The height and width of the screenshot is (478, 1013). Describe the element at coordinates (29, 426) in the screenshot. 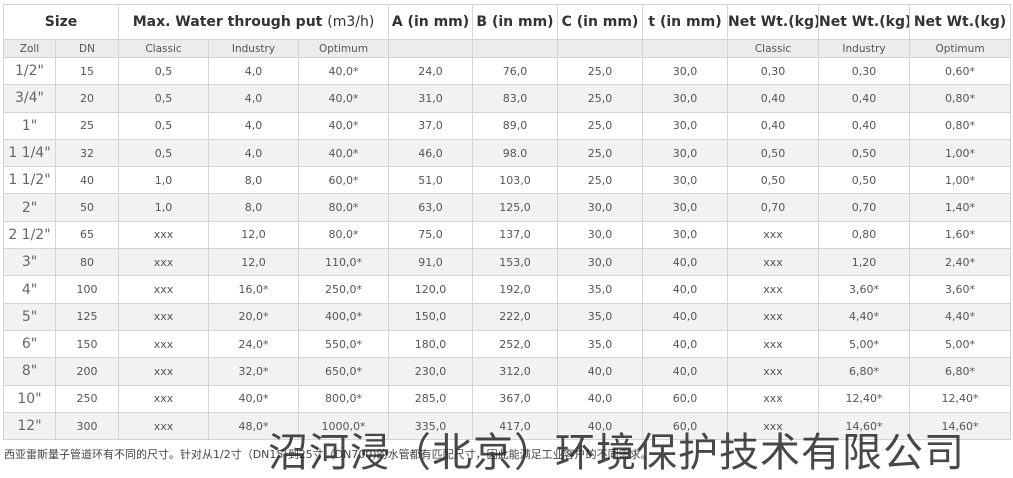

I see `table-cell: 12"` at that location.